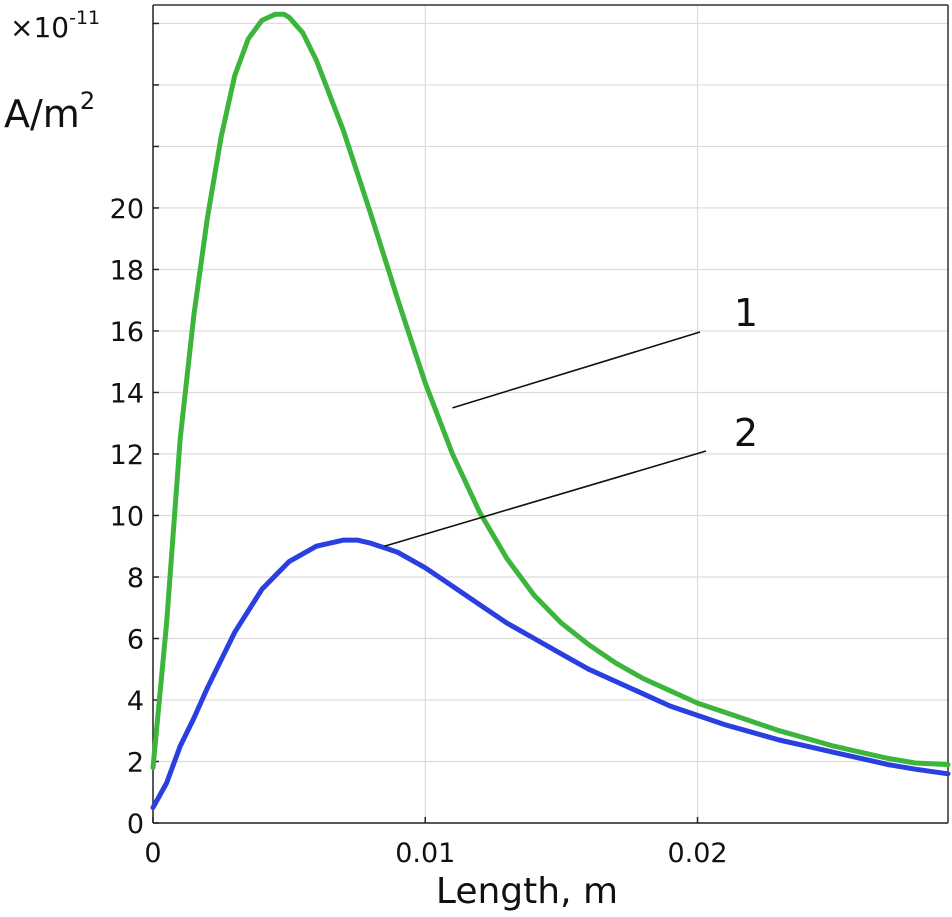 This screenshot has height=917, width=952. What do you see at coordinates (135, 824) in the screenshot?
I see `y-tick-label: 0` at bounding box center [135, 824].